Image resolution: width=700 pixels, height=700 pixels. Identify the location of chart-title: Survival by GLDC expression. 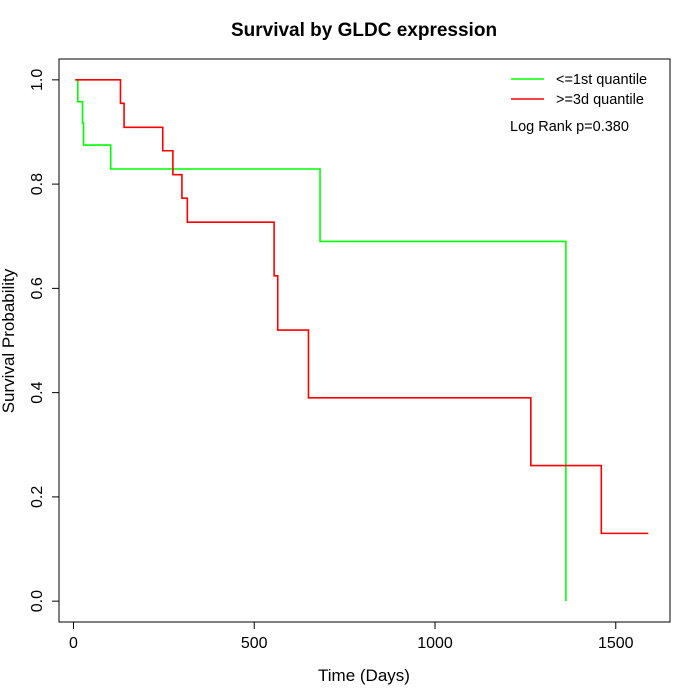
(364, 30).